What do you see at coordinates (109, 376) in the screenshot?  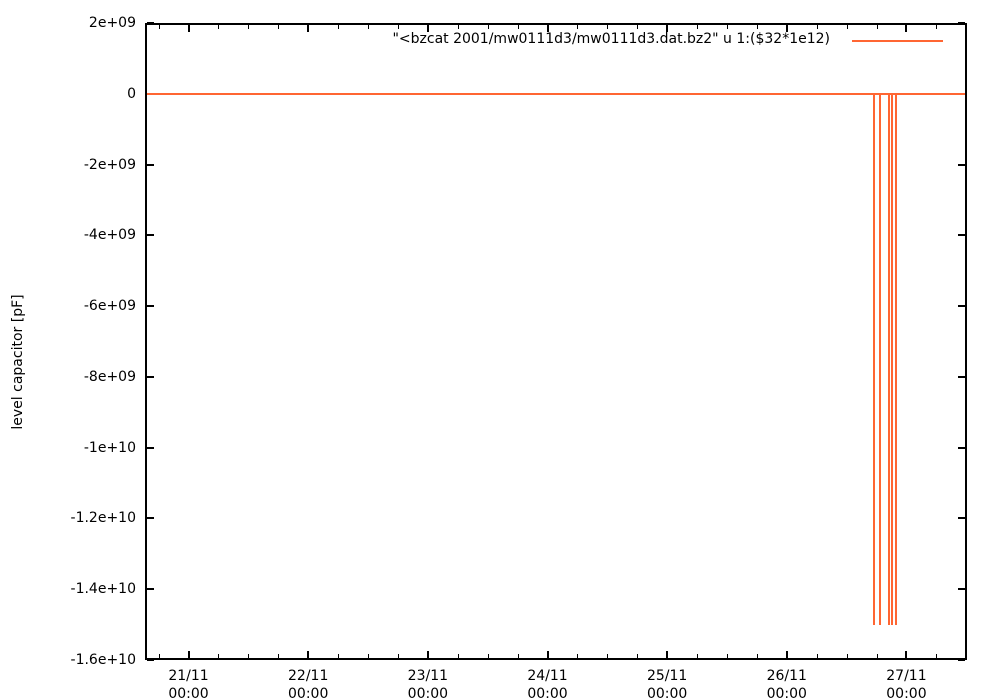 I see `y-tick-label: -8e+09` at bounding box center [109, 376].